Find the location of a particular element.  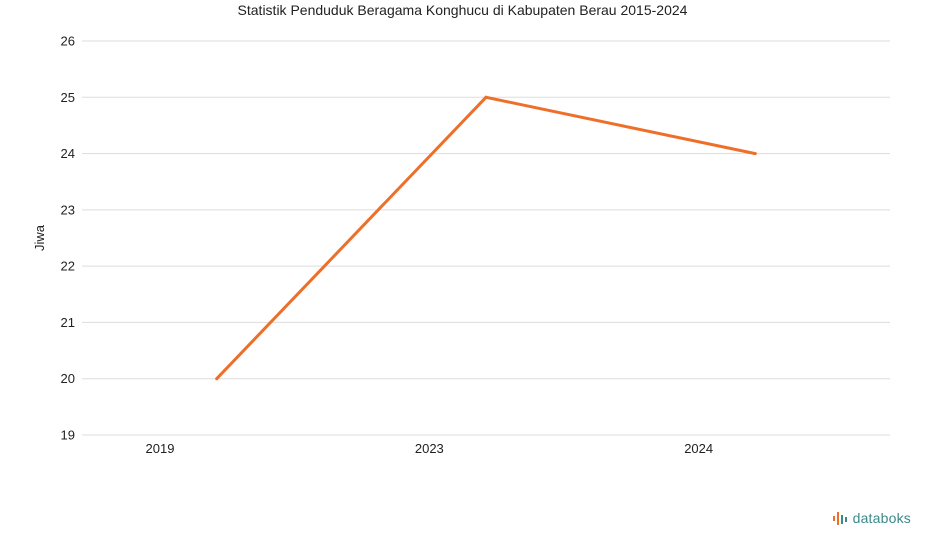

x-axis: 2019 2023 2024 is located at coordinates (430, 448).